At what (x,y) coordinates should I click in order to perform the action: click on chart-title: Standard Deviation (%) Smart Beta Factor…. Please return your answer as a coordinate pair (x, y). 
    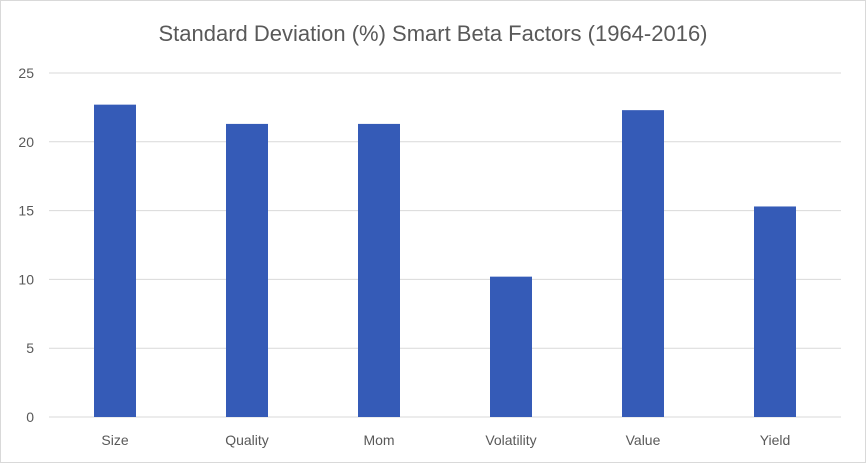
    Looking at the image, I should click on (433, 33).